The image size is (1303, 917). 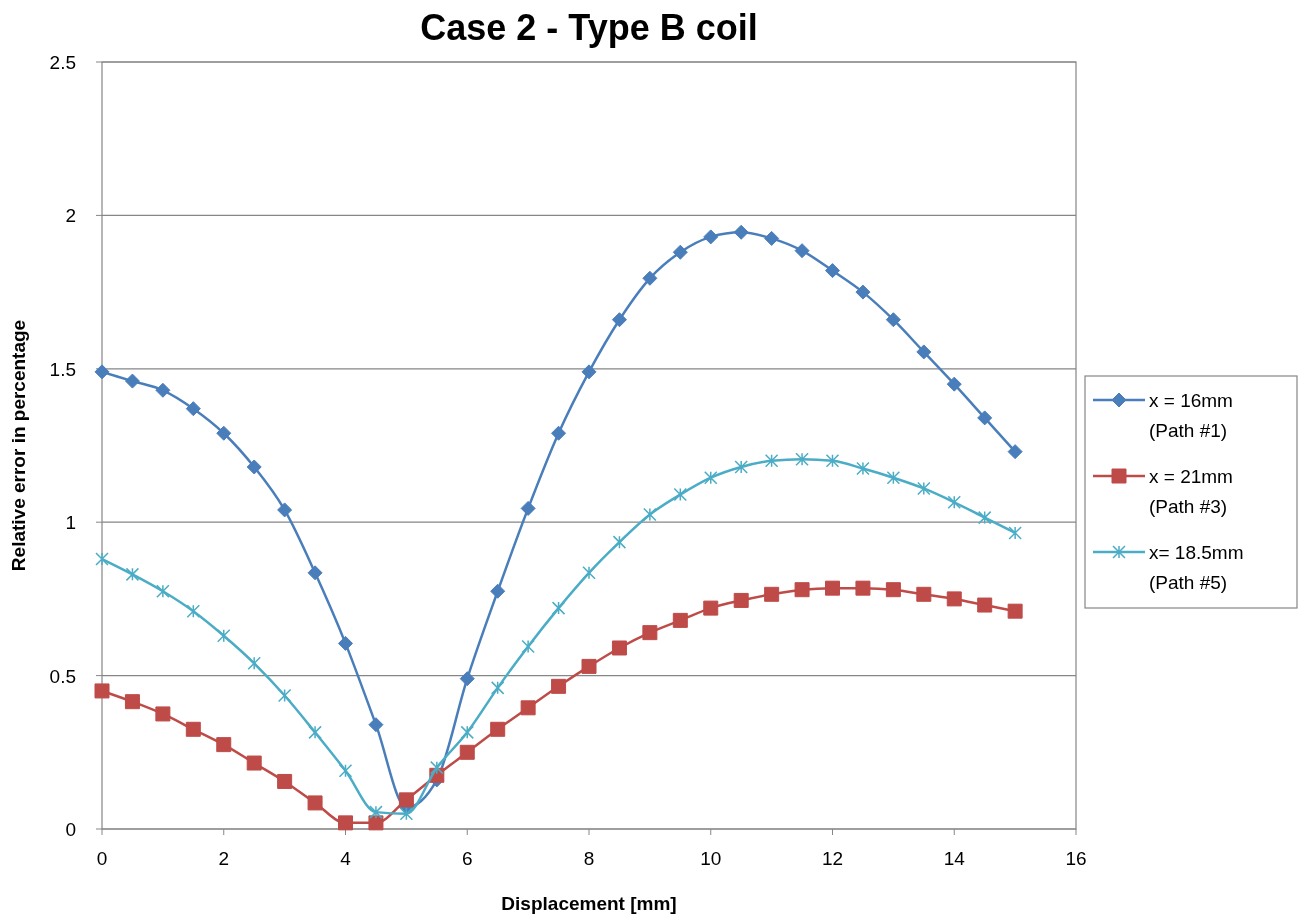 What do you see at coordinates (62, 62) in the screenshot?
I see `y-tick-label: 2.5` at bounding box center [62, 62].